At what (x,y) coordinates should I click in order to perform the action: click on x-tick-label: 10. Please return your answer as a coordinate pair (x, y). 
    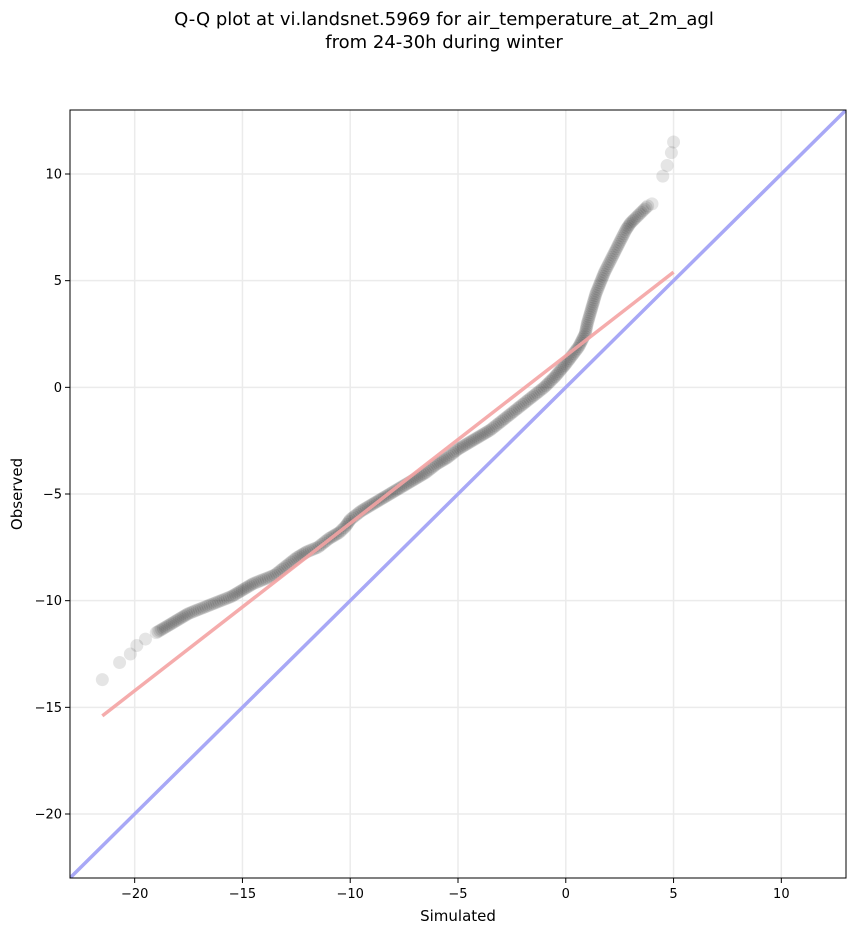
    Looking at the image, I should click on (781, 894).